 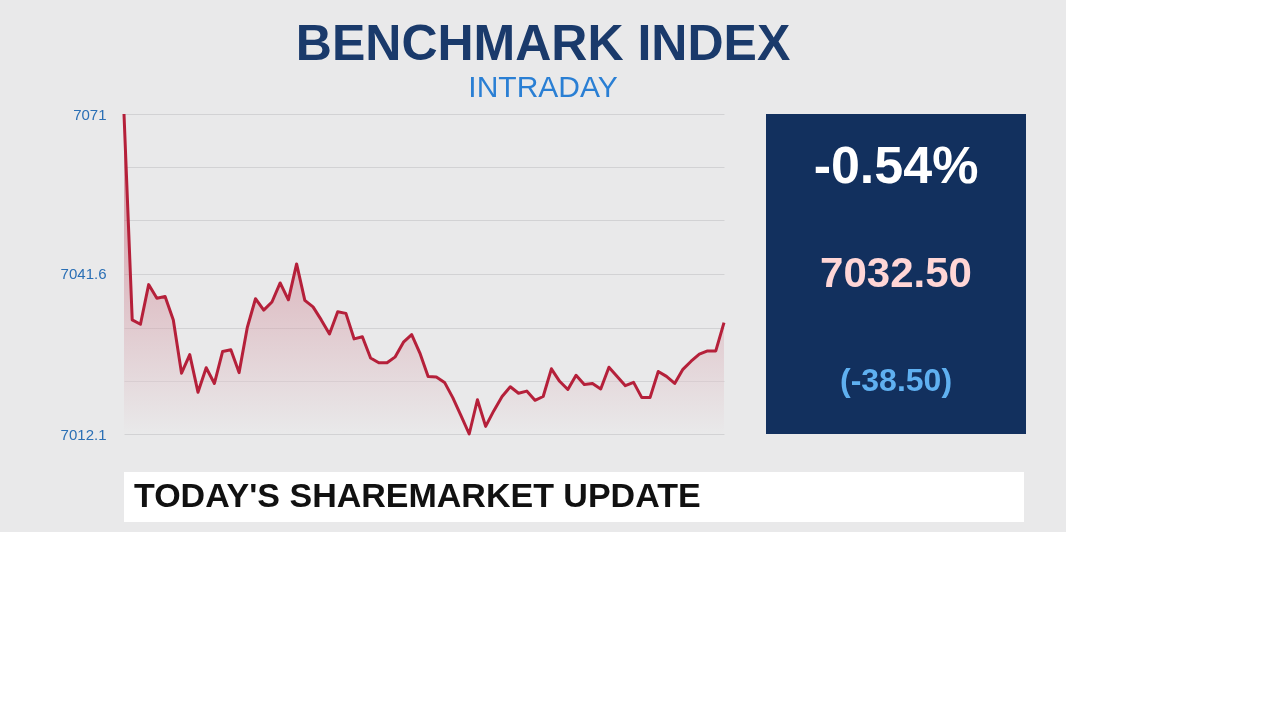 What do you see at coordinates (417, 495) in the screenshot?
I see `text: TODAY'S SHAREMARKET UPDATE` at bounding box center [417, 495].